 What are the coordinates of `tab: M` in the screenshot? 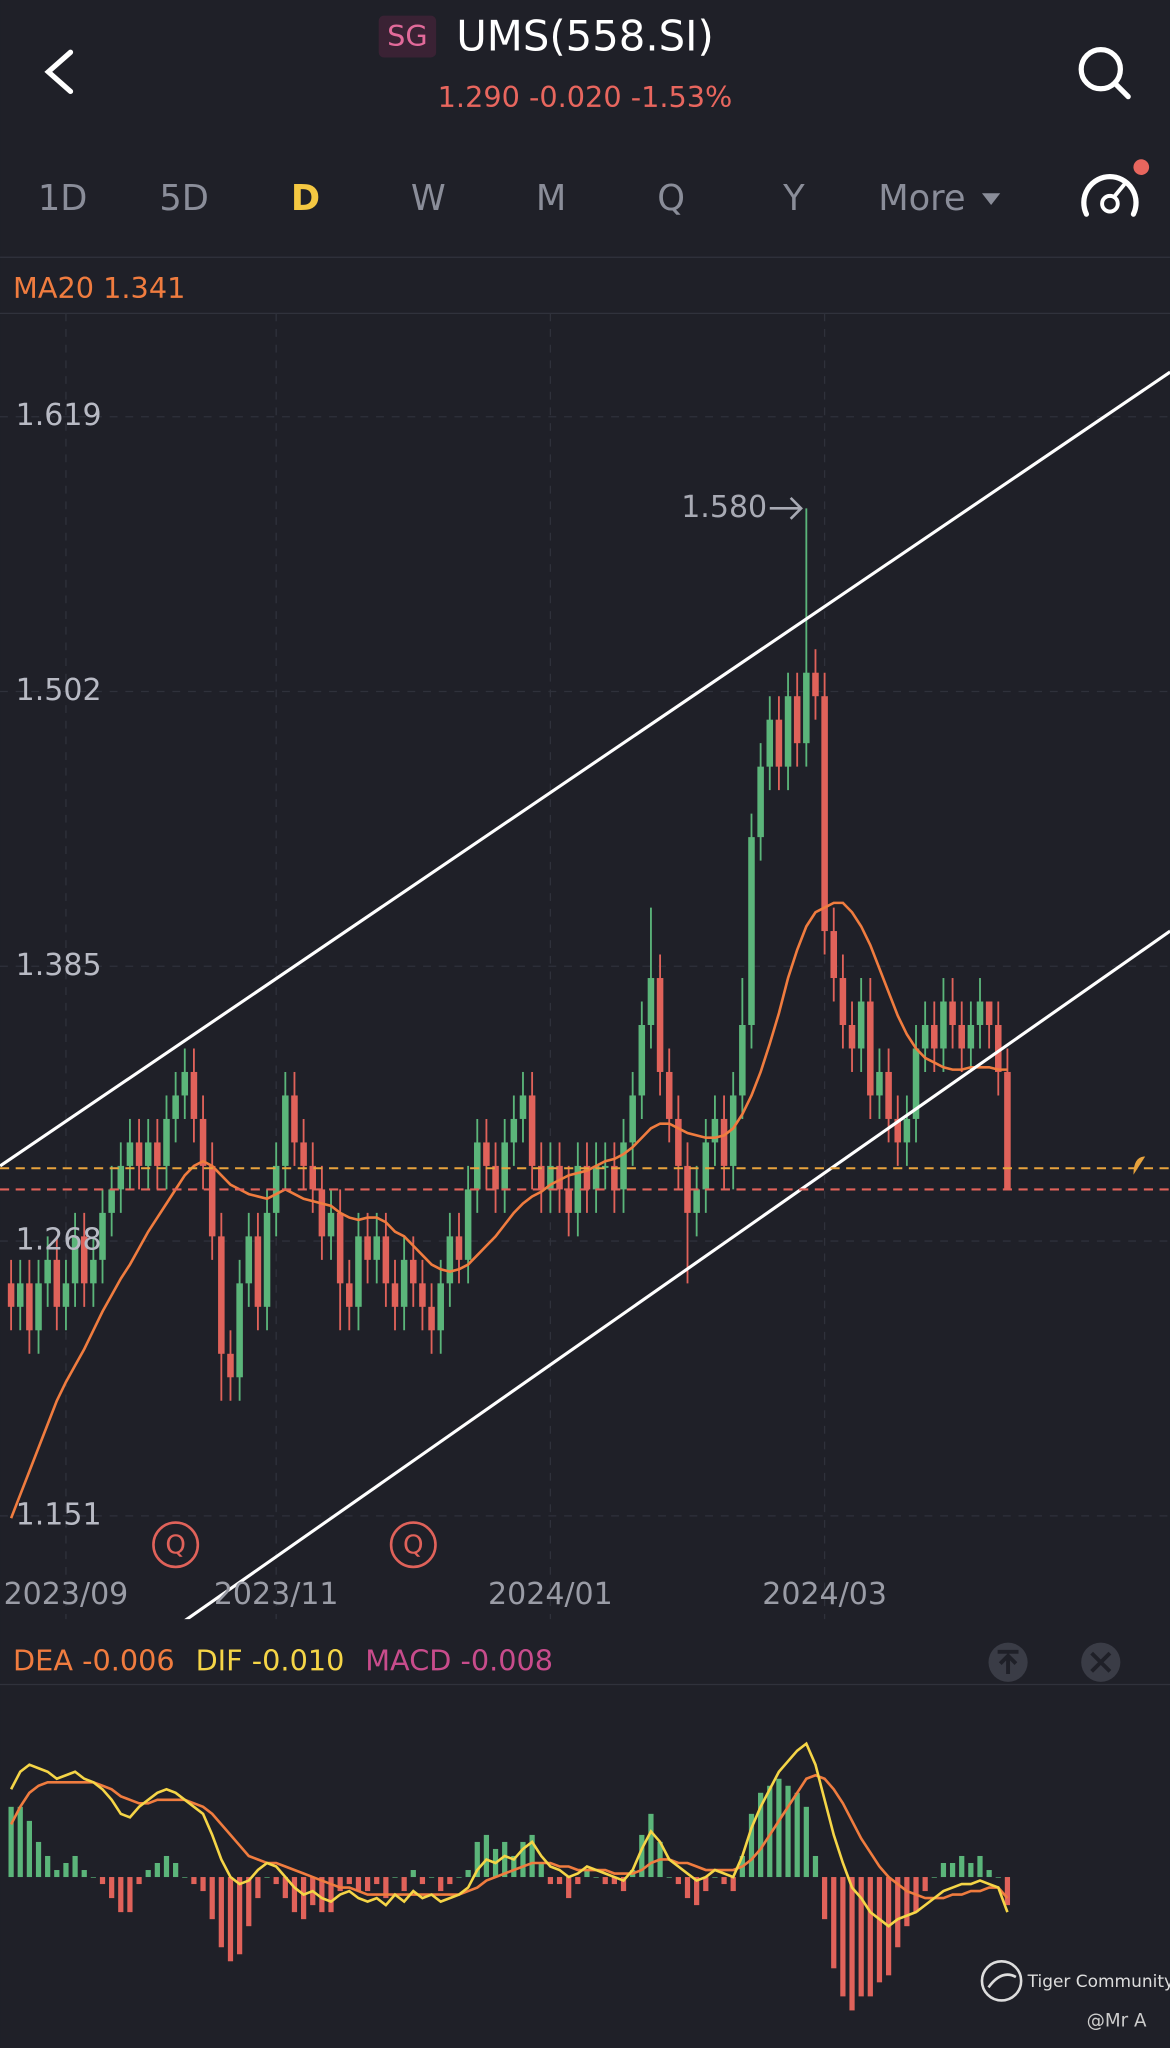 It's located at (551, 198).